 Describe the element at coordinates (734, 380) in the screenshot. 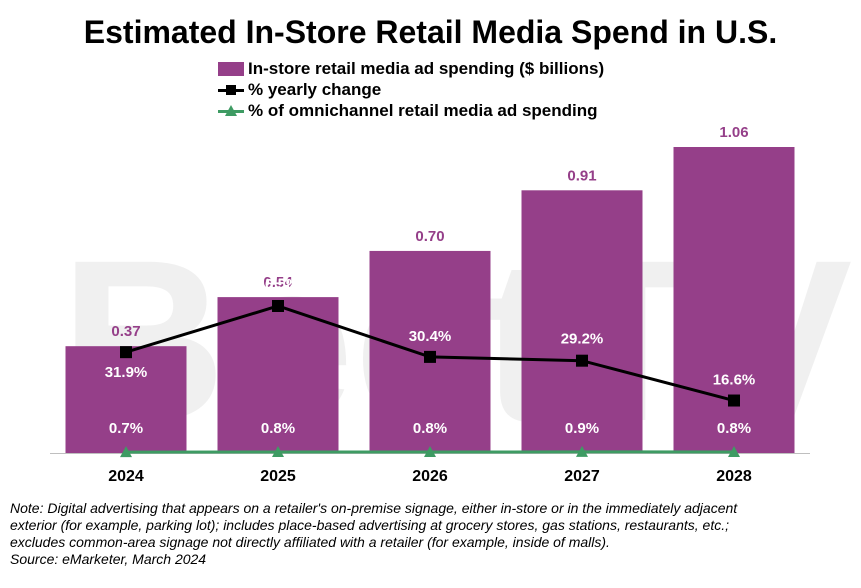

I see `yearly-change-label-2028: 16.6%` at that location.